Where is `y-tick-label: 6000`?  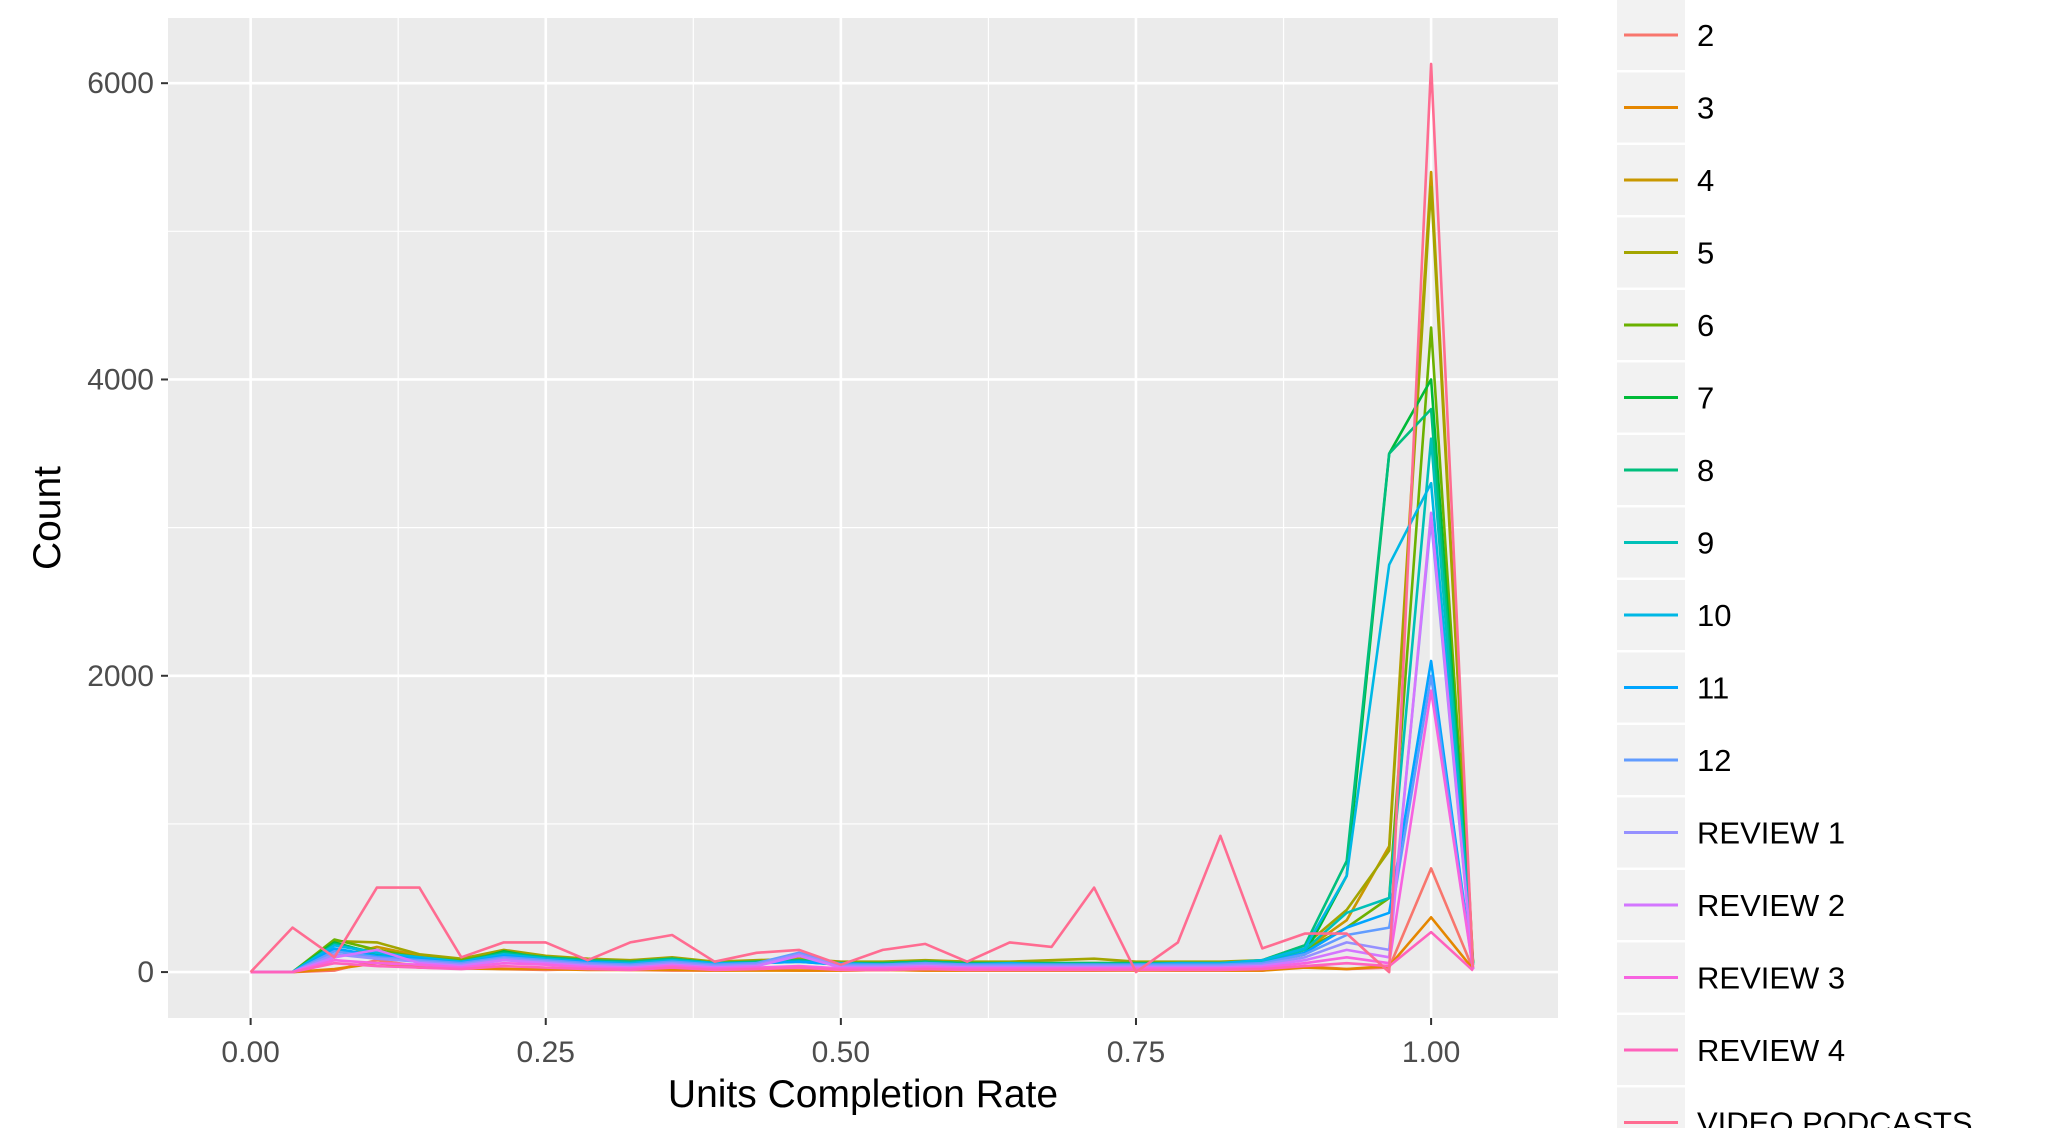 y-tick-label: 6000 is located at coordinates (120, 83).